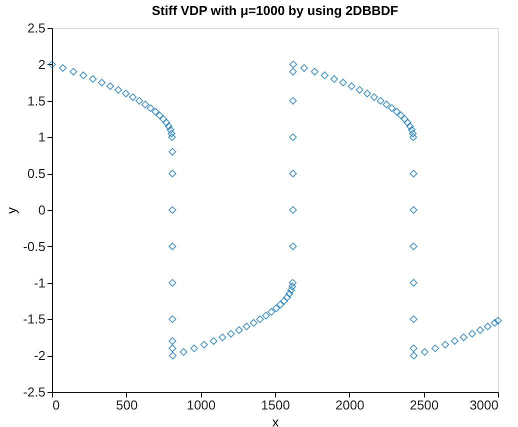  I want to click on y-tick-label: 0, so click(42, 210).